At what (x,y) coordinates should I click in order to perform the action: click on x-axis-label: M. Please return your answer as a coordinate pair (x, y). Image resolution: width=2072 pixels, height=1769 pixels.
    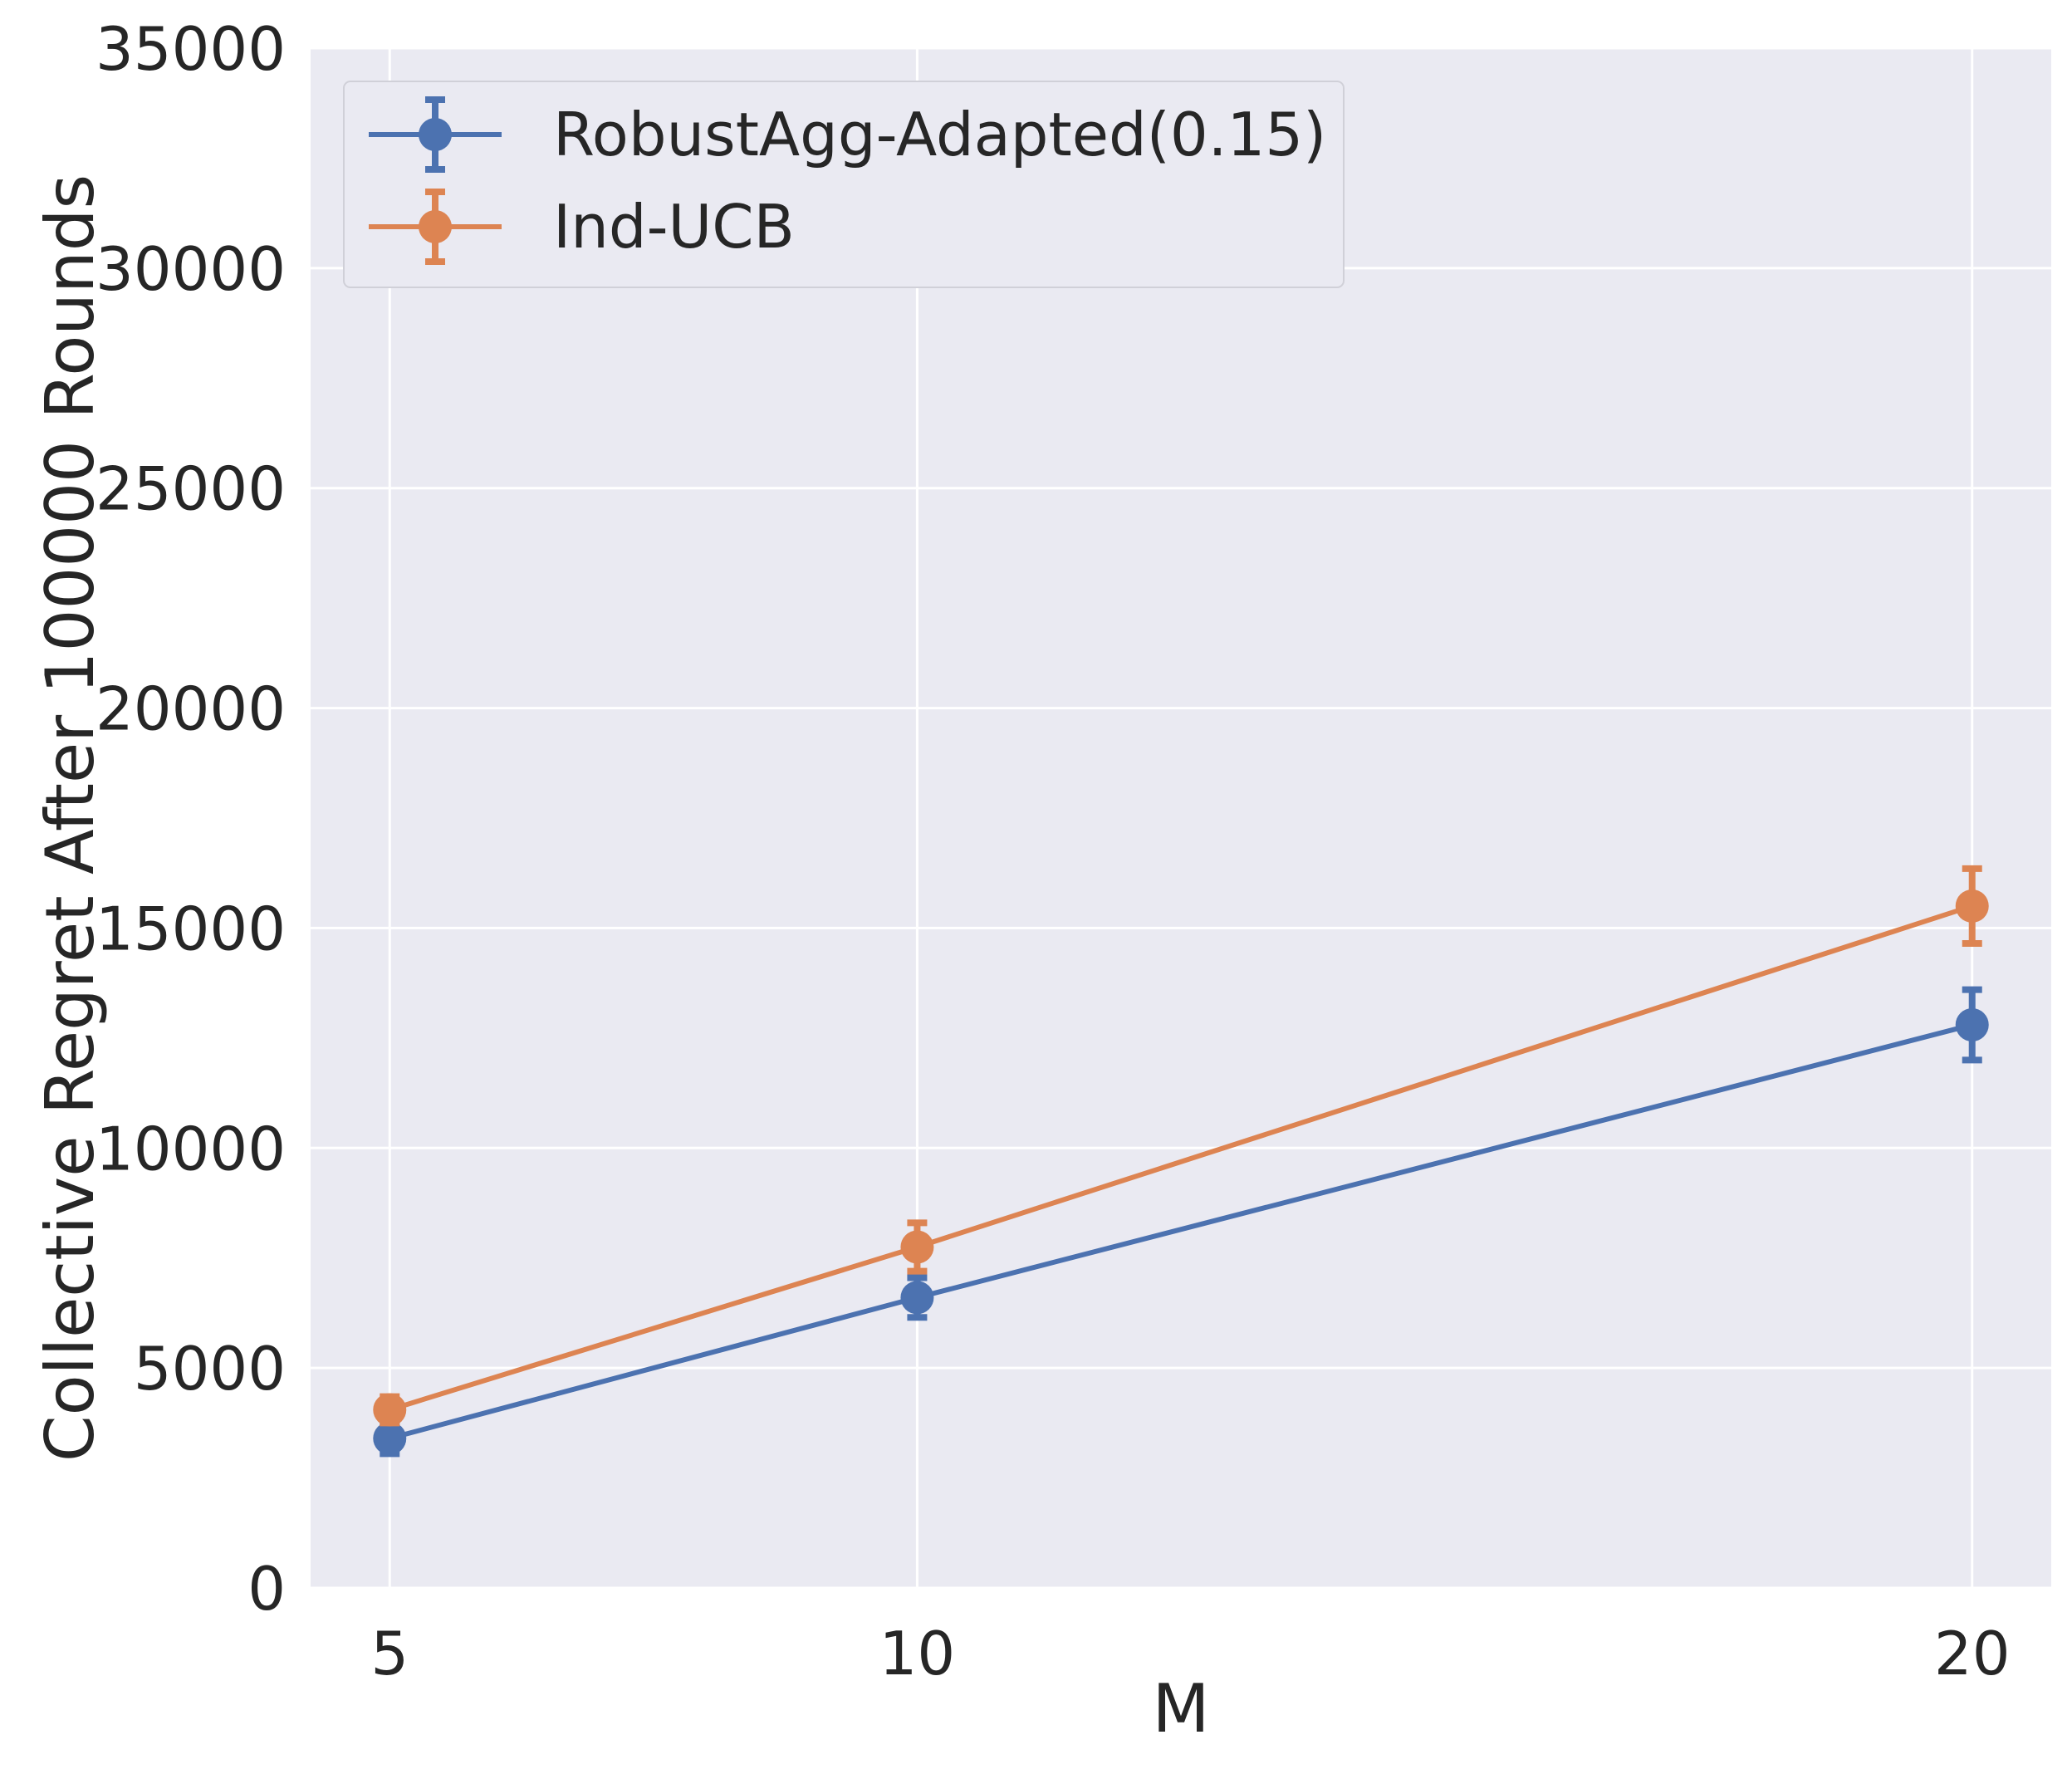
    Looking at the image, I should click on (1180, 1708).